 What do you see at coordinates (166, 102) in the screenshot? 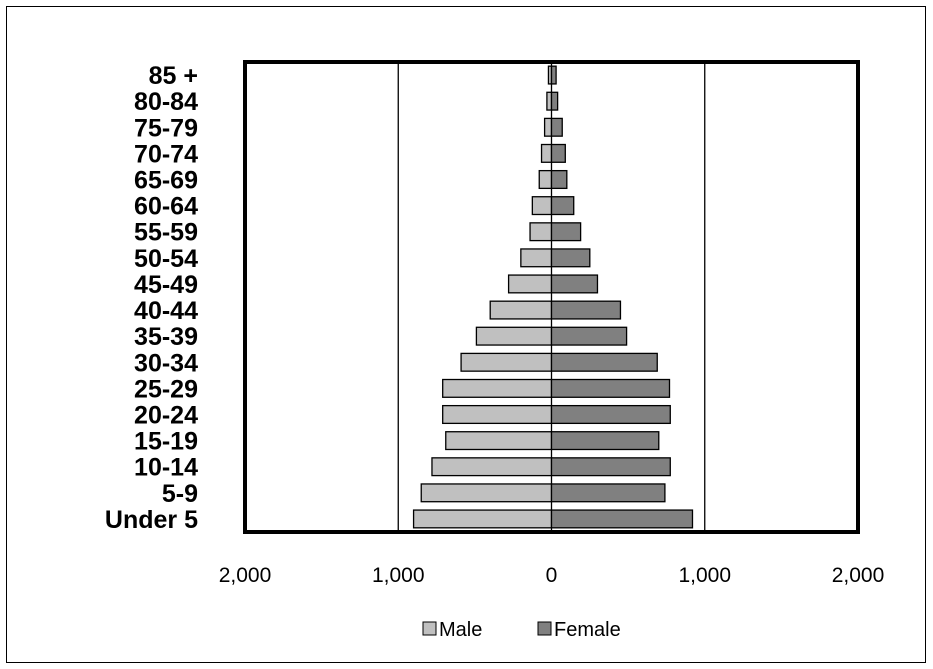
I see `category-label: 80-84` at bounding box center [166, 102].